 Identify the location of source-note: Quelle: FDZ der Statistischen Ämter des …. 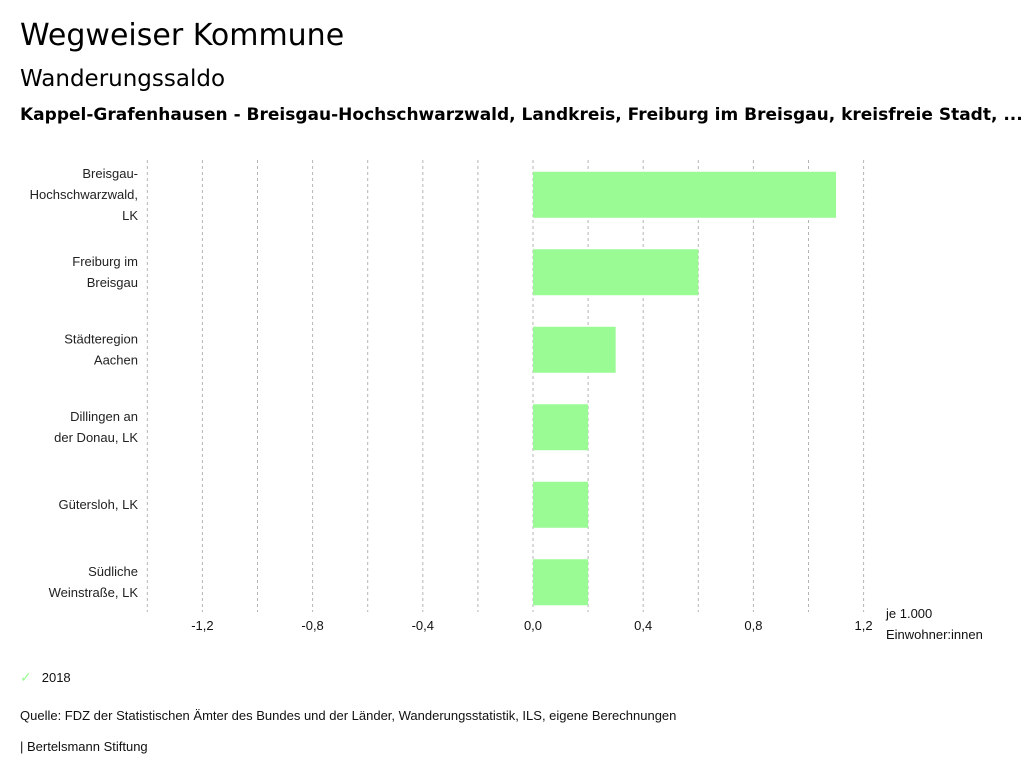
(348, 715).